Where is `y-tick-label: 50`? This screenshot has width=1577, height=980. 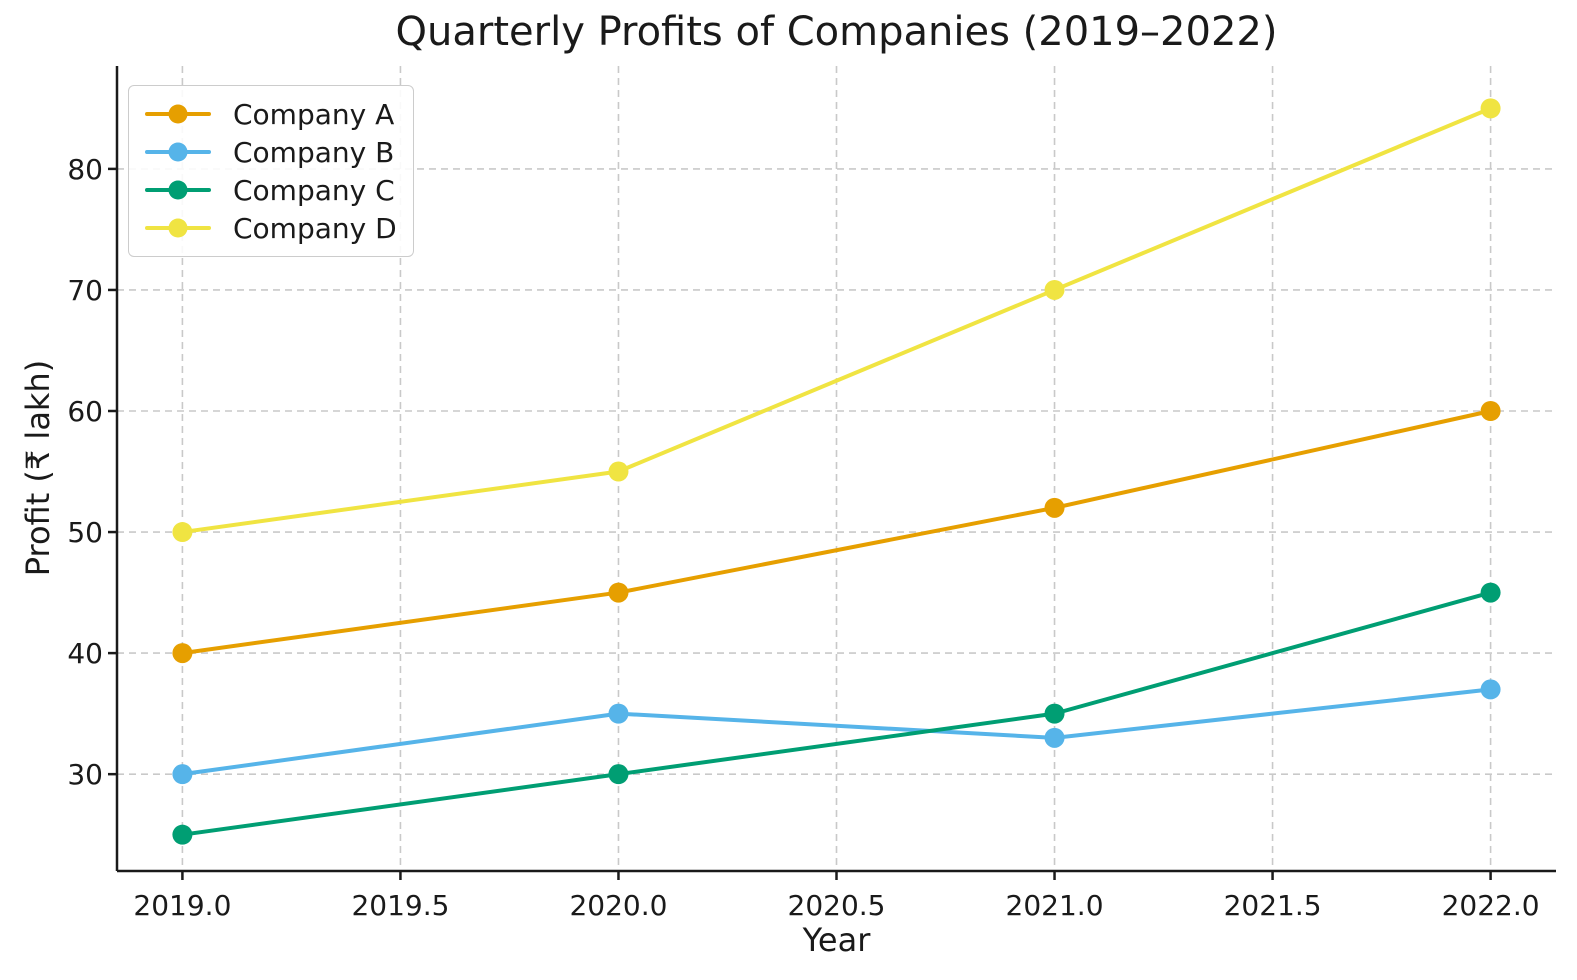 y-tick-label: 50 is located at coordinates (85, 532).